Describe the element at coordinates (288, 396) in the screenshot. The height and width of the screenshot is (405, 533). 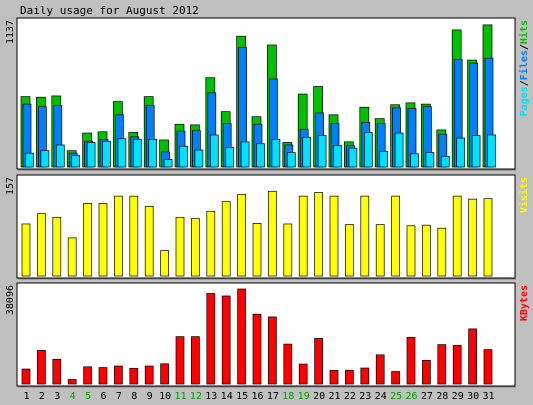
I see `x-tick-label: 18` at that location.